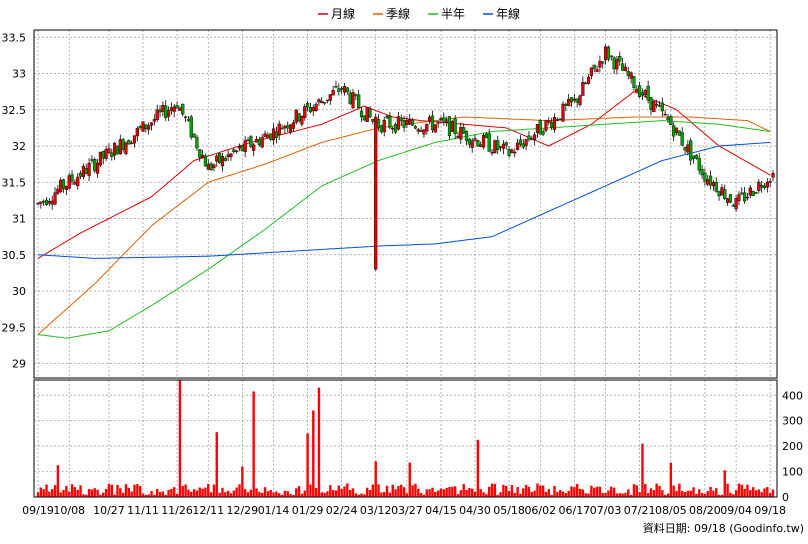 The width and height of the screenshot is (808, 544). What do you see at coordinates (770, 510) in the screenshot?
I see `x-tick-label: 09/18` at bounding box center [770, 510].